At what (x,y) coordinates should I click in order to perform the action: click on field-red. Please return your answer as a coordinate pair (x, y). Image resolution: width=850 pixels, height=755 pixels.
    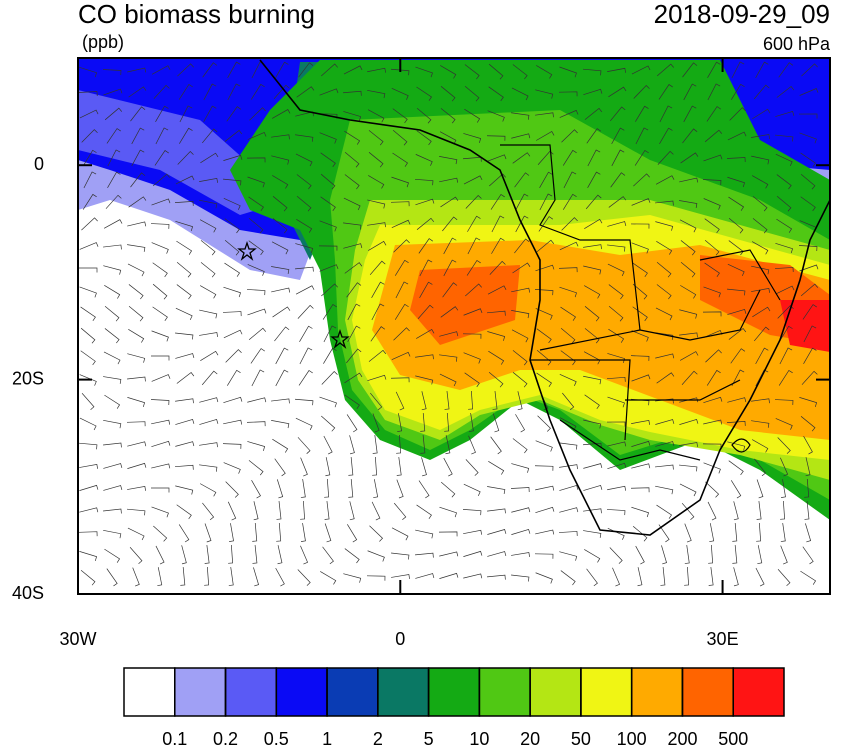
    Looking at the image, I should click on (805, 326).